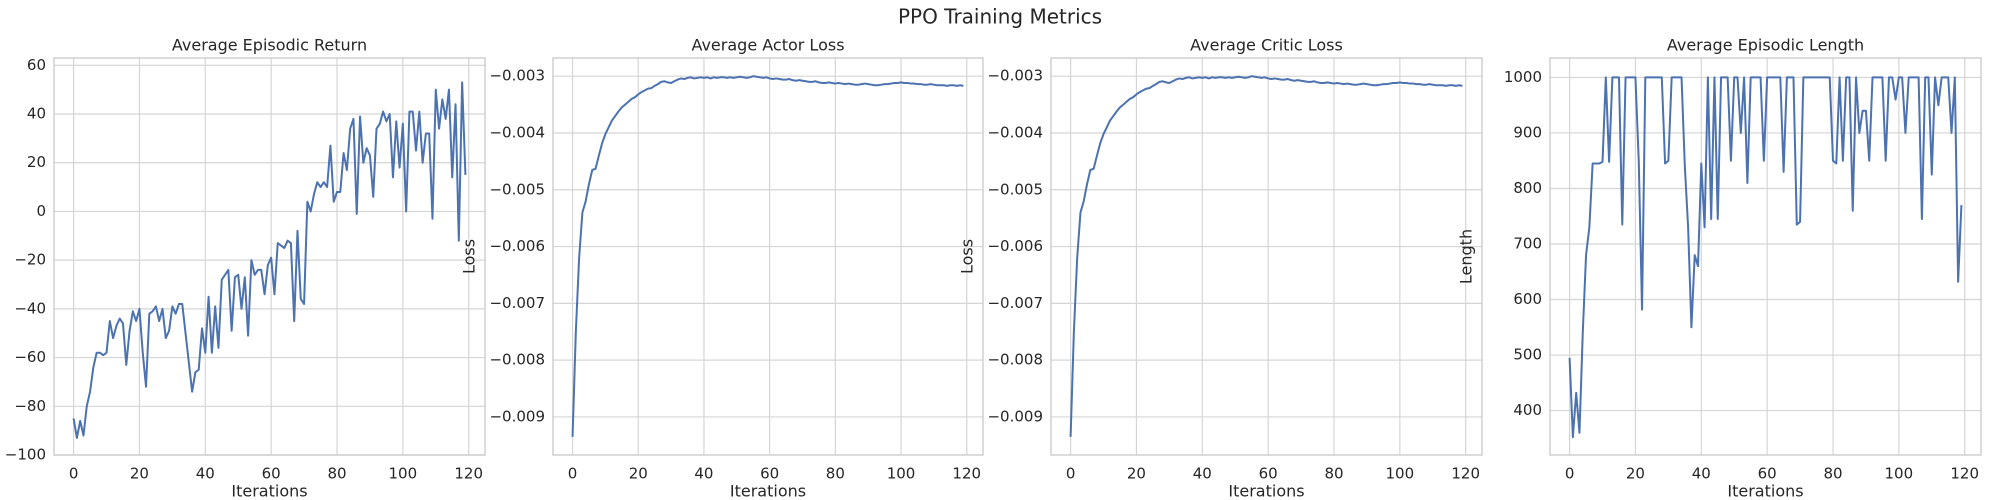 Image resolution: width=2000 pixels, height=500 pixels. What do you see at coordinates (1466, 256) in the screenshot?
I see `y-axis-label: Length` at bounding box center [1466, 256].